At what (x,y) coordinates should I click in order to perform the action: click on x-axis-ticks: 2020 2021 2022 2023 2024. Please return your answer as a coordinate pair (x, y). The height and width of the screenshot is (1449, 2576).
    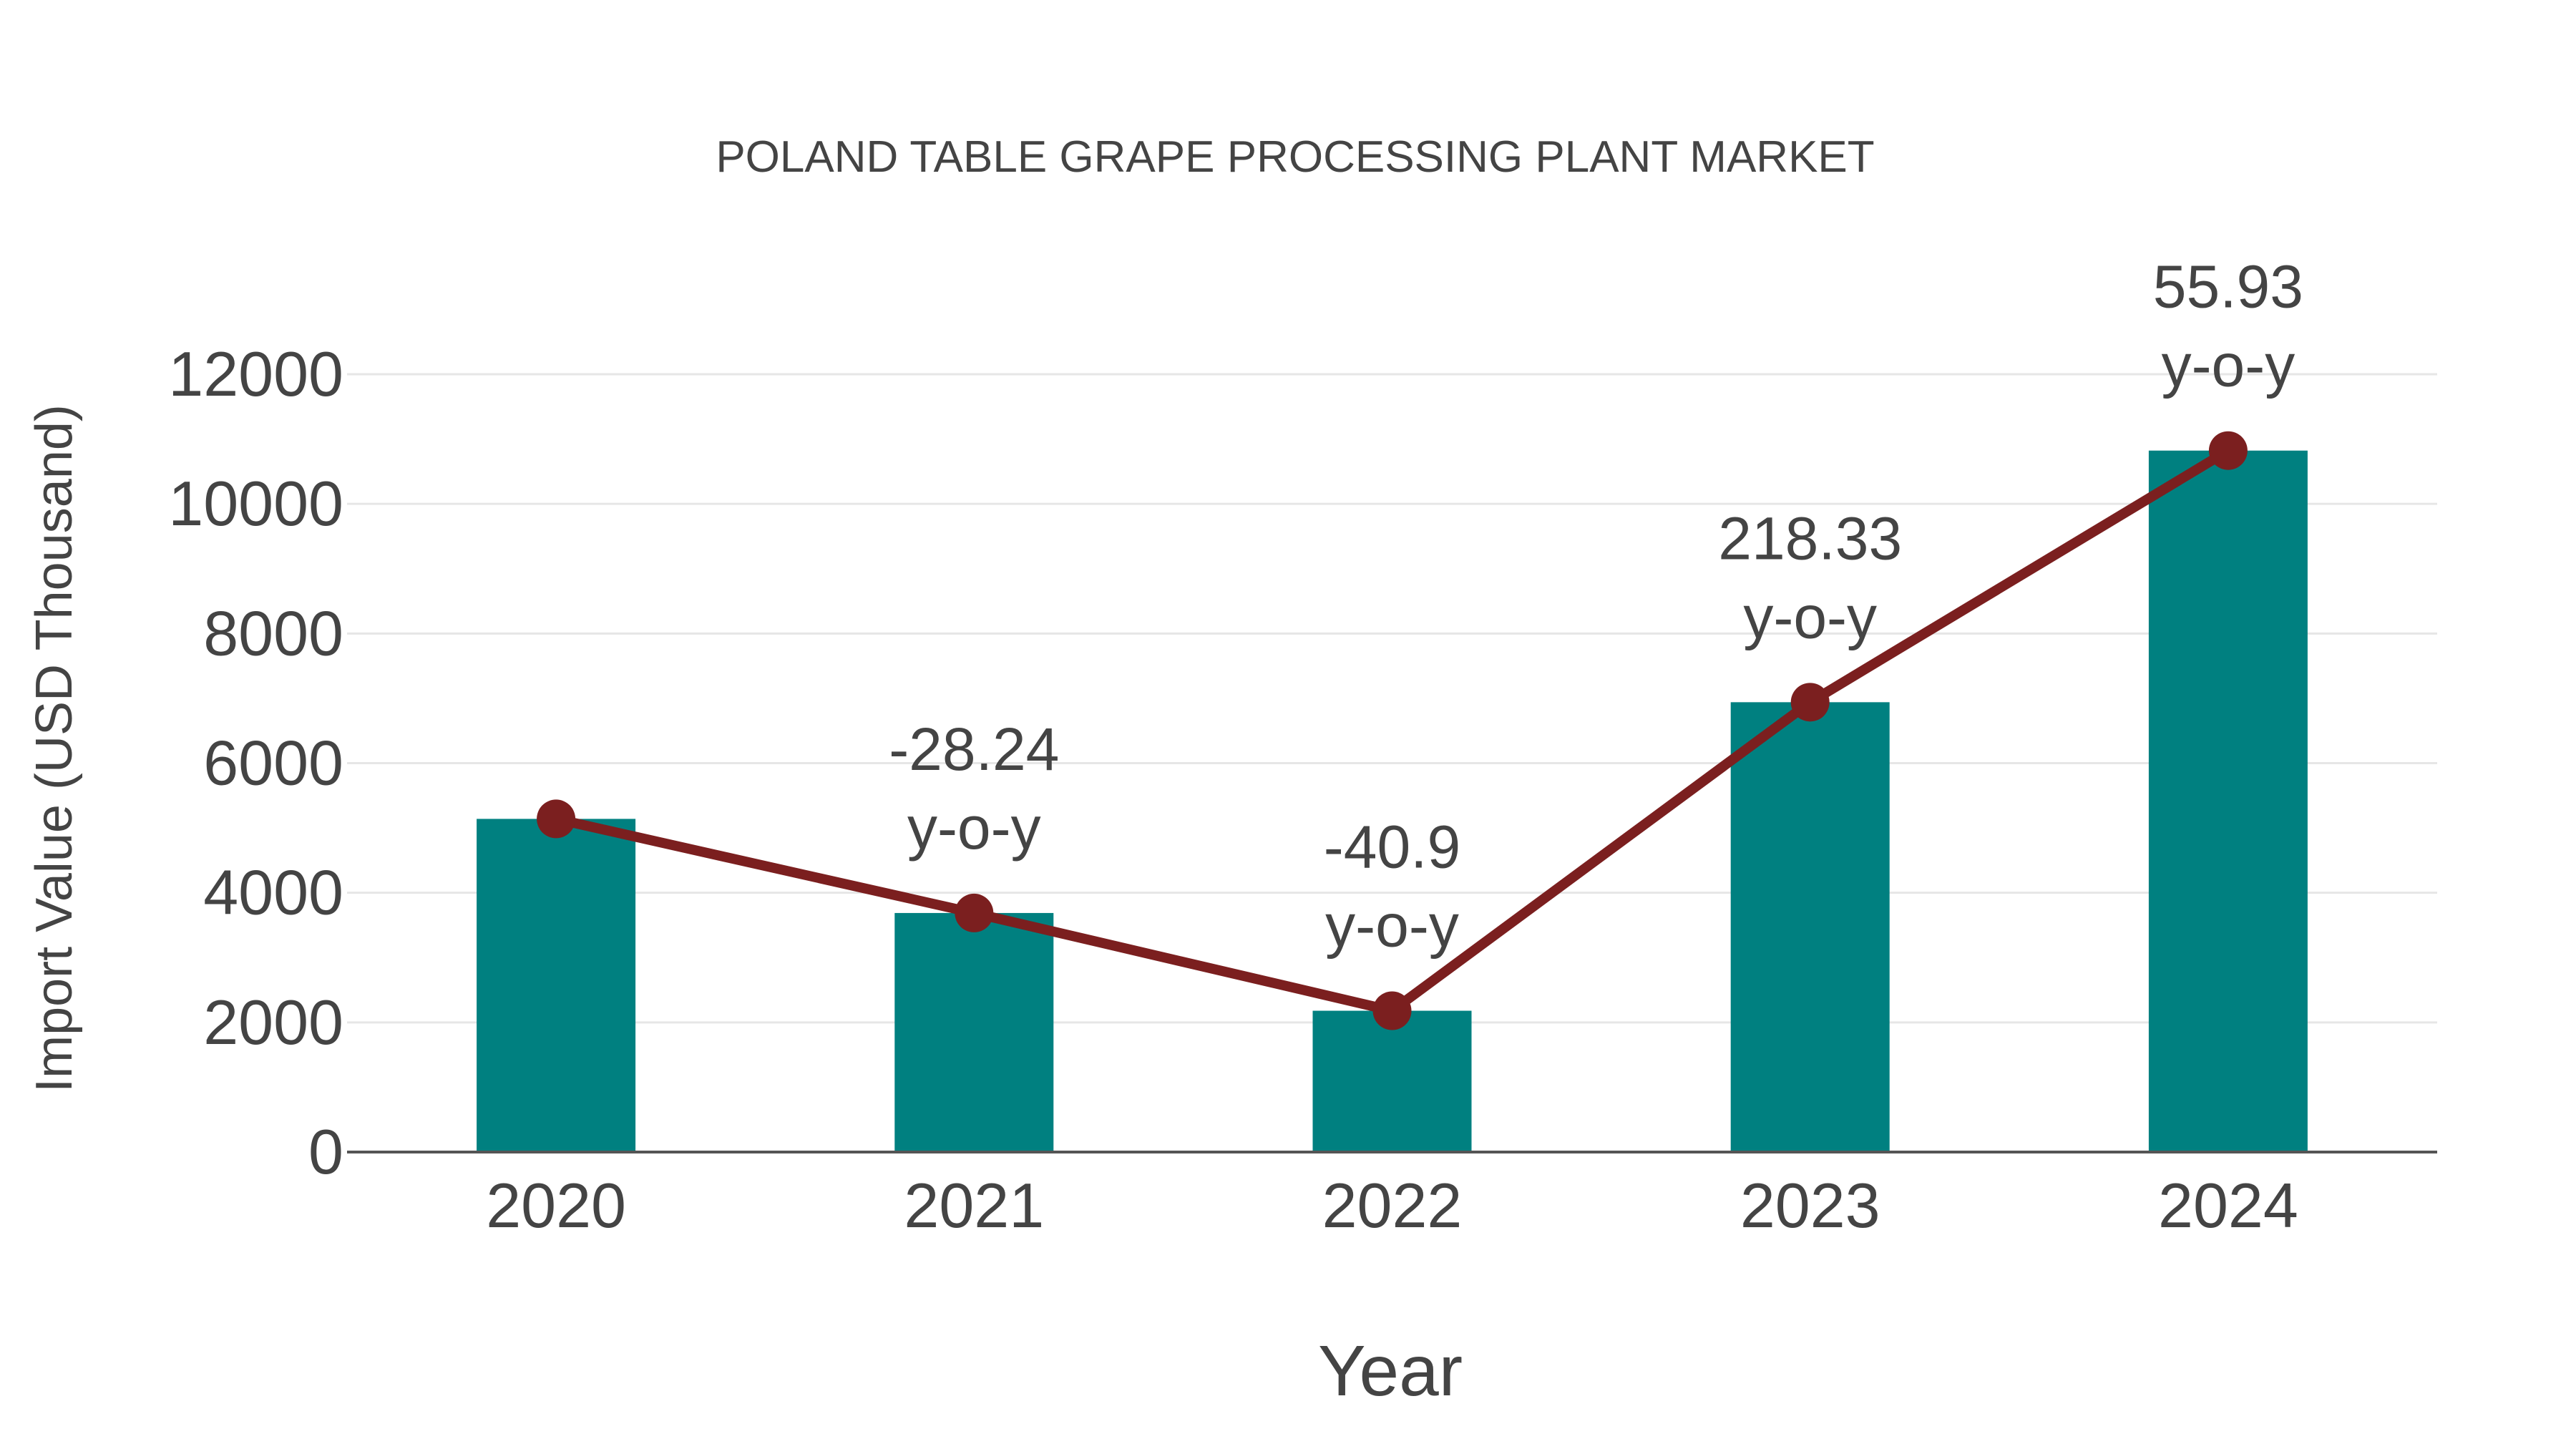
    Looking at the image, I should click on (1392, 1205).